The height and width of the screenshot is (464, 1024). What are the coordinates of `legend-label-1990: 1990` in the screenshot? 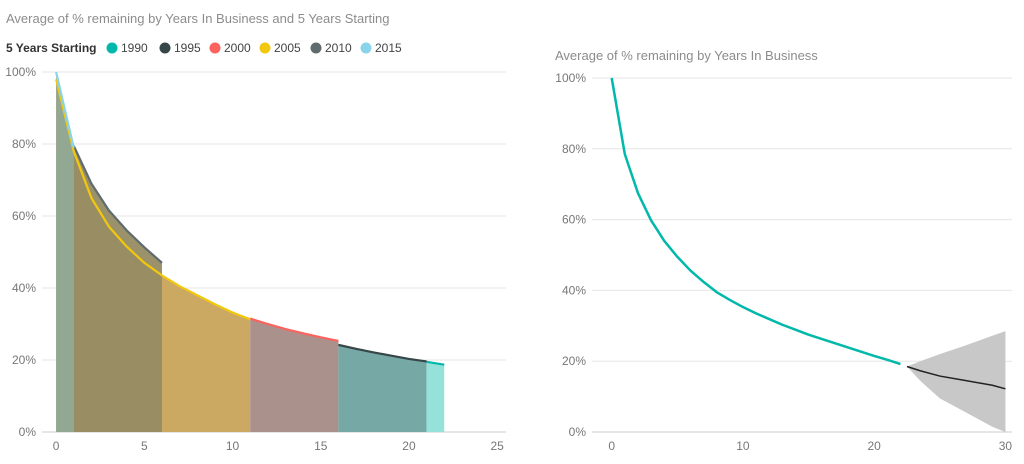 It's located at (134, 48).